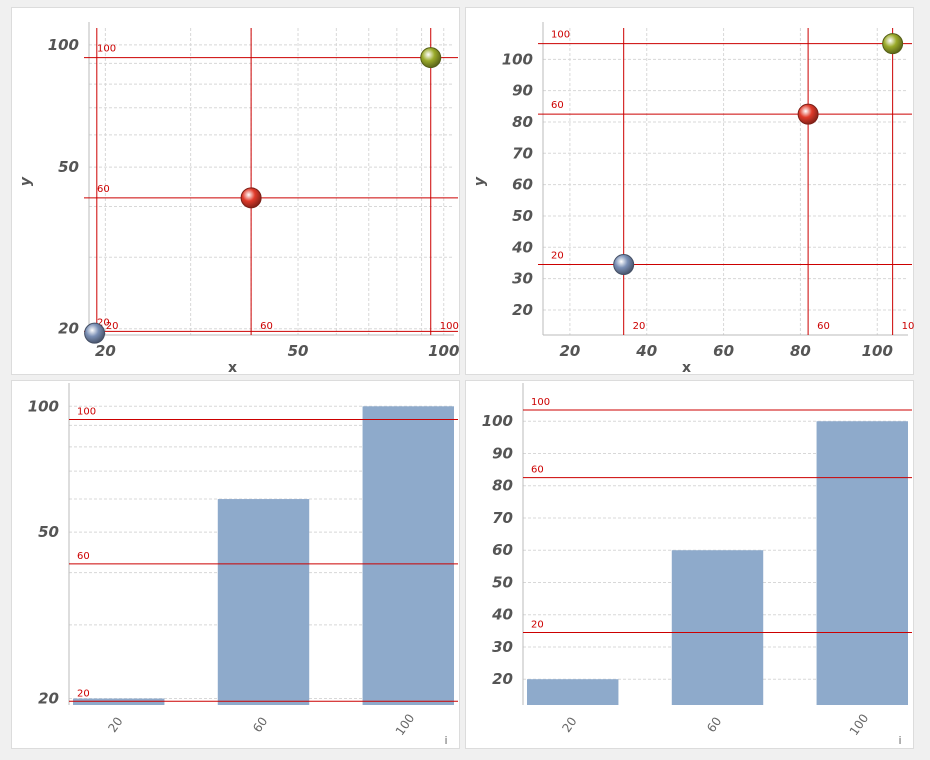 The height and width of the screenshot is (760, 930). What do you see at coordinates (723, 351) in the screenshot?
I see `x-tick-label: 60` at bounding box center [723, 351].